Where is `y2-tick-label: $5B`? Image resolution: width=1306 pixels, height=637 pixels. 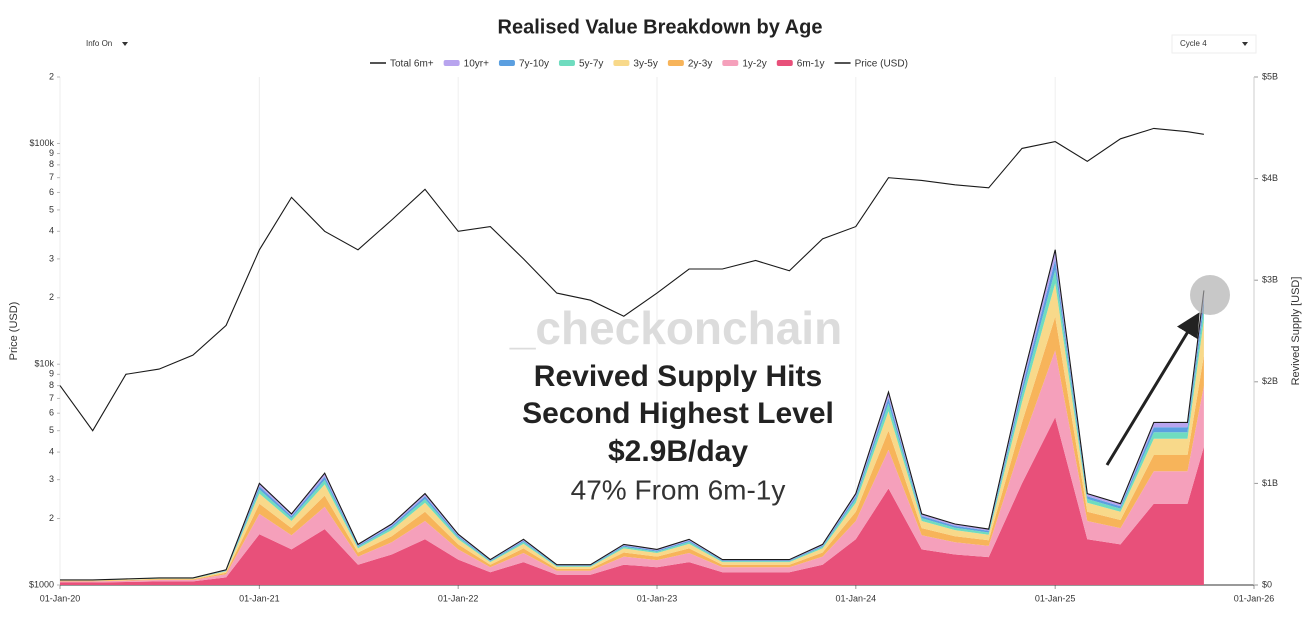
y2-tick-label: $5B is located at coordinates (1270, 76).